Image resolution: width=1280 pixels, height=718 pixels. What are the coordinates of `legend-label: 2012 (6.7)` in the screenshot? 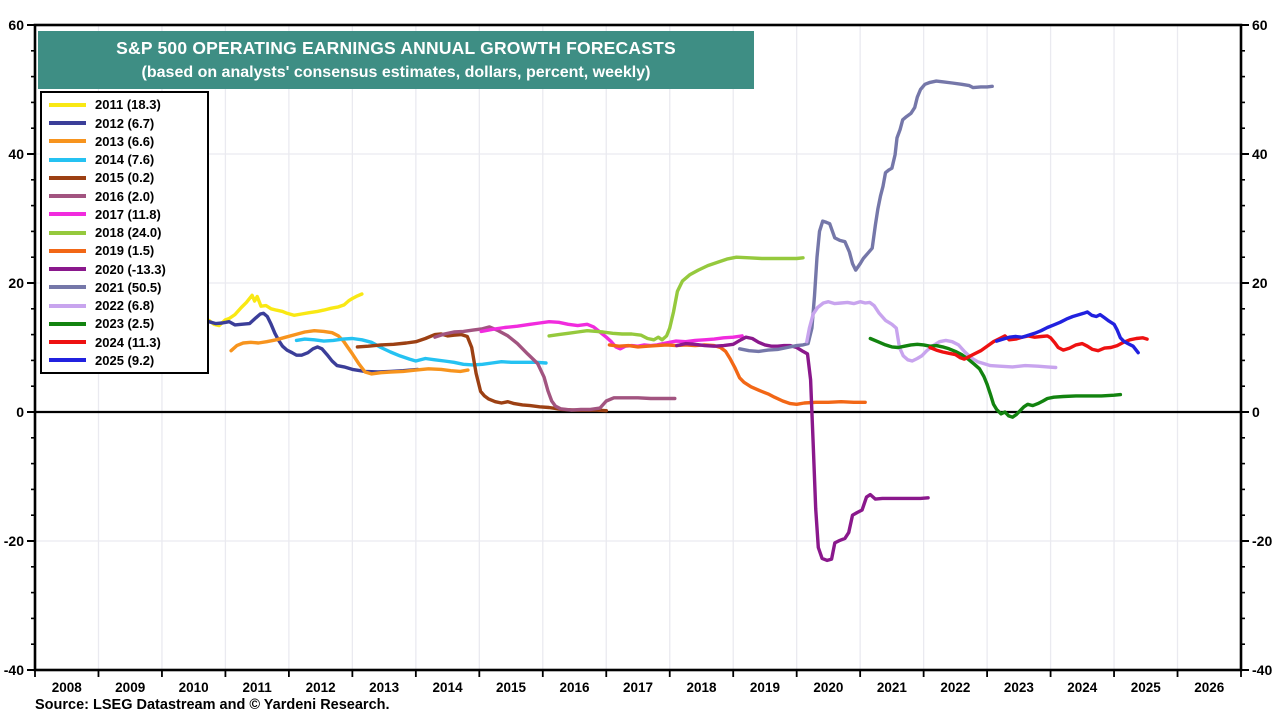 It's located at (125, 123).